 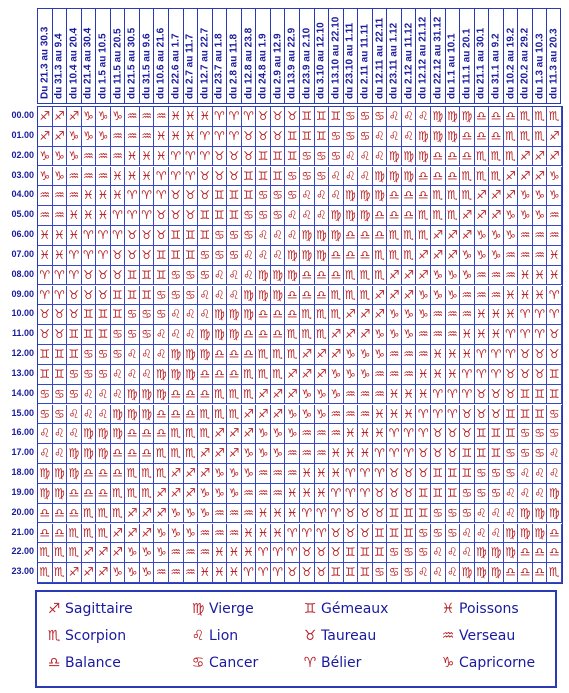 I want to click on column-header-label: du 13.9 au 22.9, so click(x=292, y=63).